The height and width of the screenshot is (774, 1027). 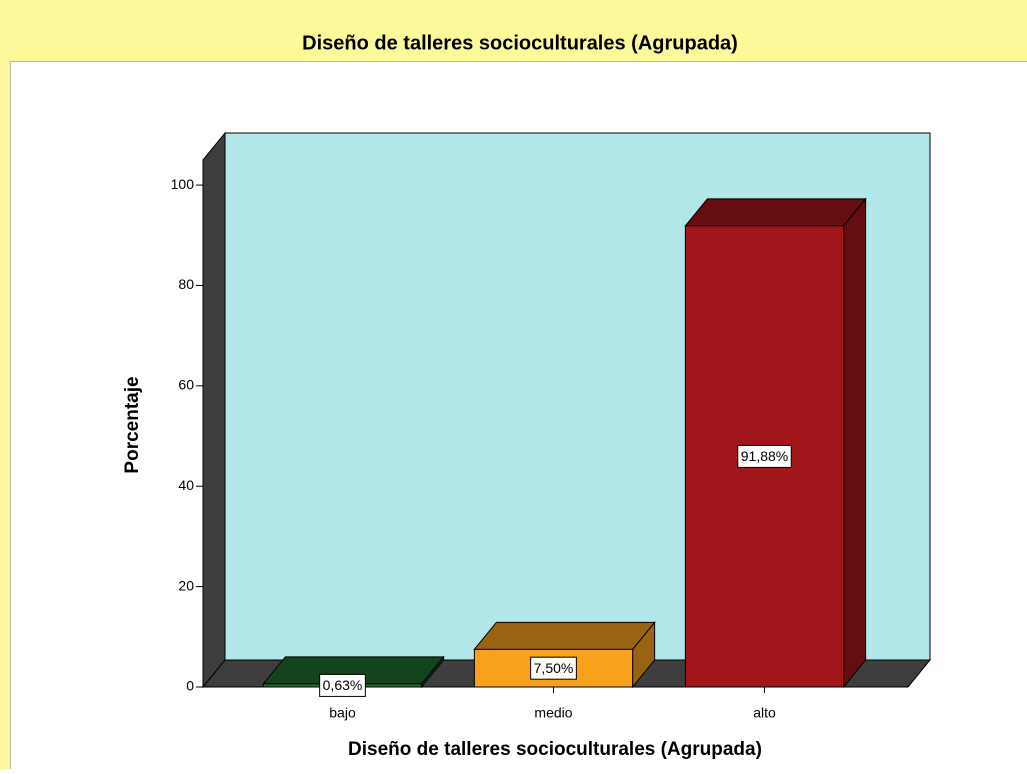 I want to click on title-bar, so click(x=513, y=31).